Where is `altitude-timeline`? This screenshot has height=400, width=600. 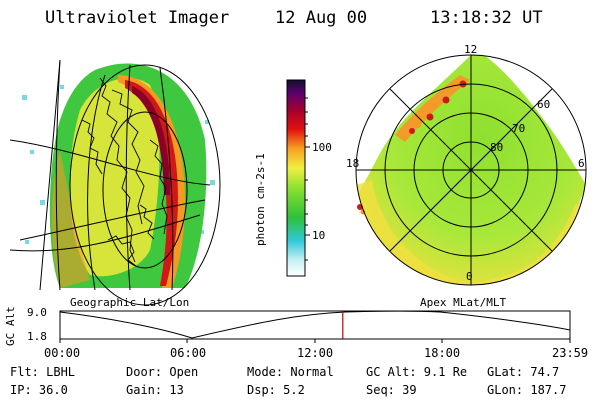
altitude-timeline is located at coordinates (315, 326).